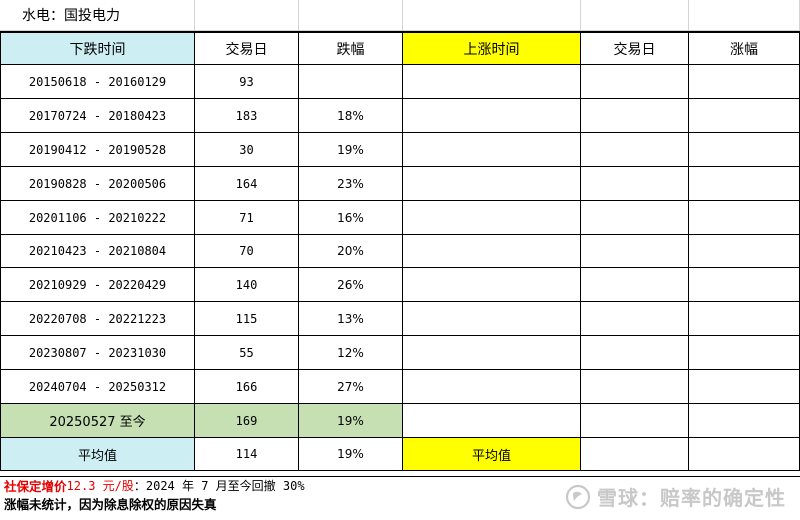 The image size is (800, 520). What do you see at coordinates (351, 218) in the screenshot?
I see `fall-pct-cell: 16%` at bounding box center [351, 218].